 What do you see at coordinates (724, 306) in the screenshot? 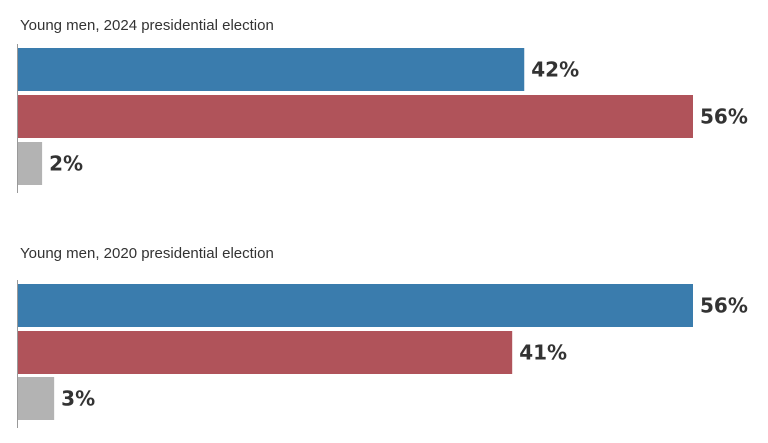
I see `value-label-2-1: 56%` at bounding box center [724, 306].